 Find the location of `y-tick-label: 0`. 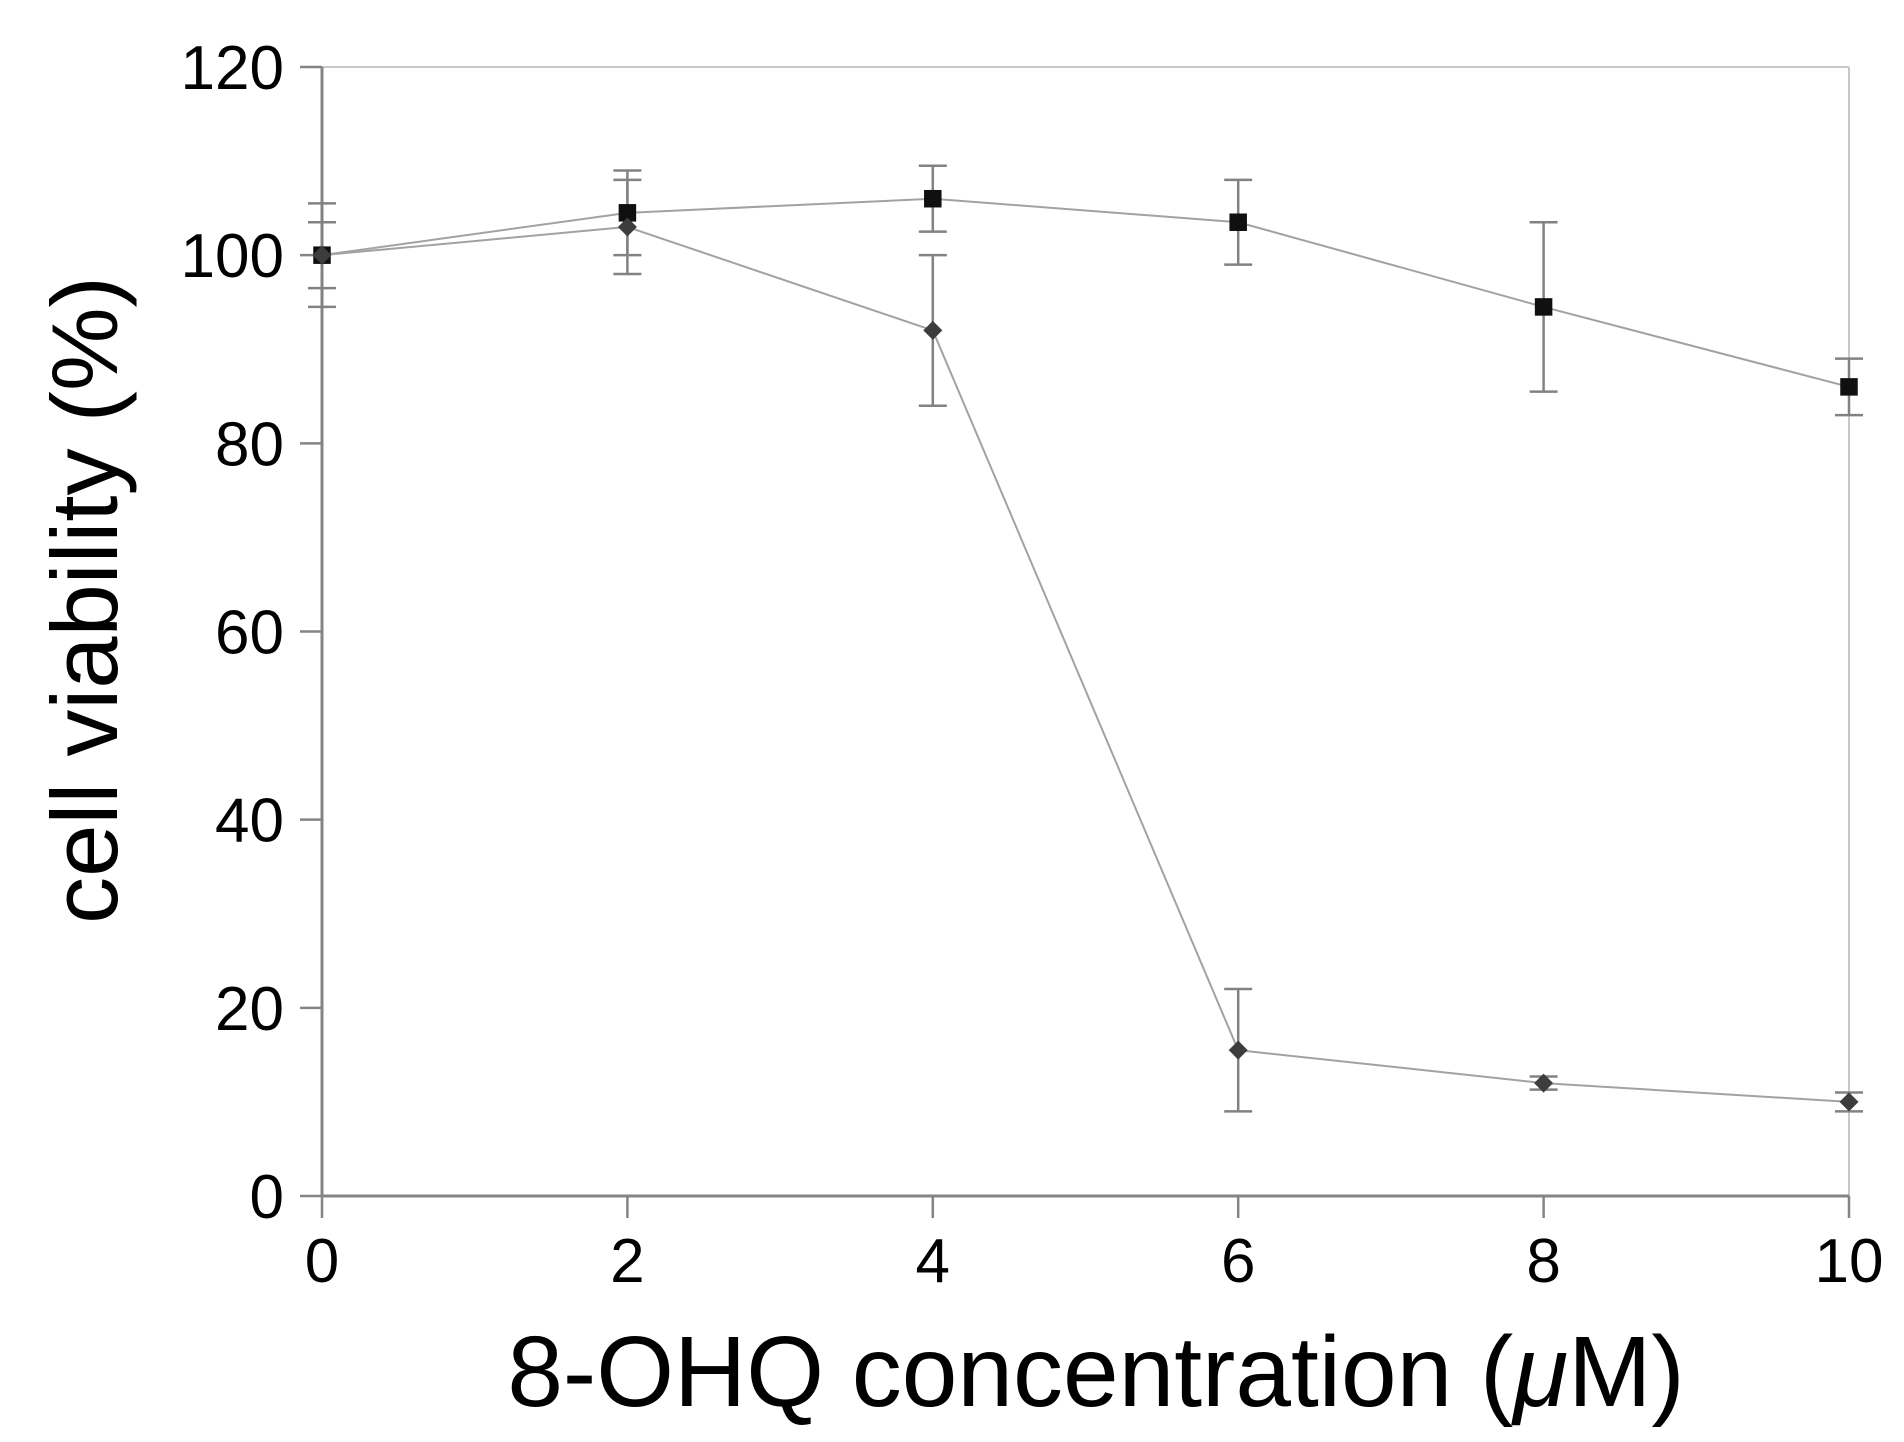

y-tick-label: 0 is located at coordinates (267, 1197).